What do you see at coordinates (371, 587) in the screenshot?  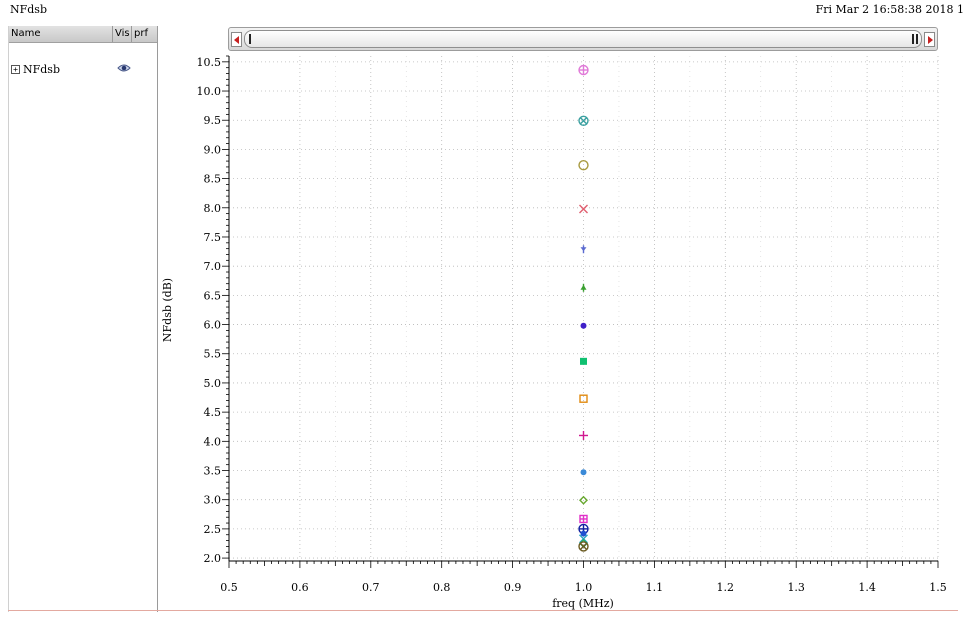 I see `x-tick-label: 0.7` at bounding box center [371, 587].